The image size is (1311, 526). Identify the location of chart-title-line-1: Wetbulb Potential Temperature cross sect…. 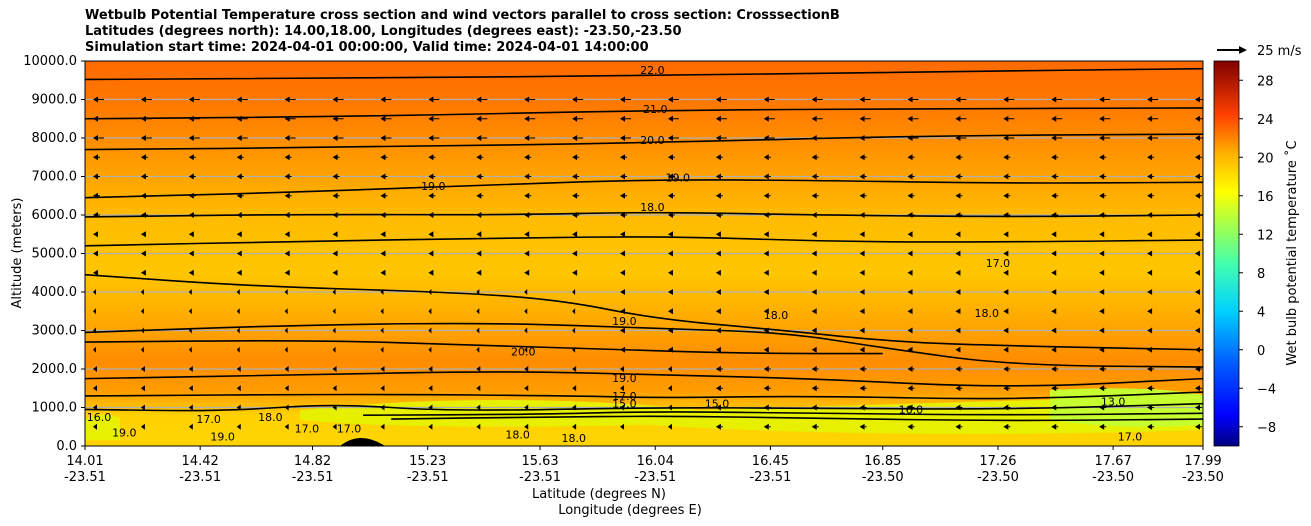
(462, 15).